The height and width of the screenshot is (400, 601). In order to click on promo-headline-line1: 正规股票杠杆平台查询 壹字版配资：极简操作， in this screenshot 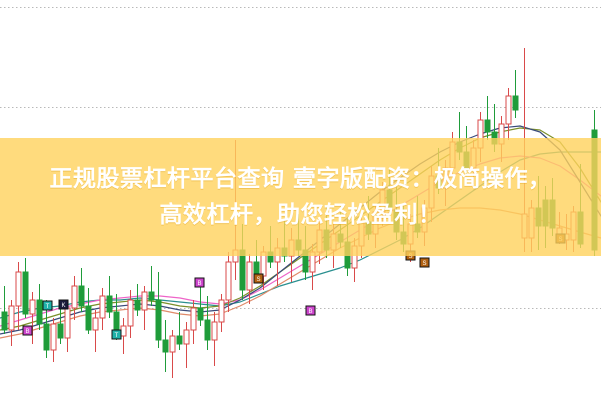, I will do `click(300, 179)`.